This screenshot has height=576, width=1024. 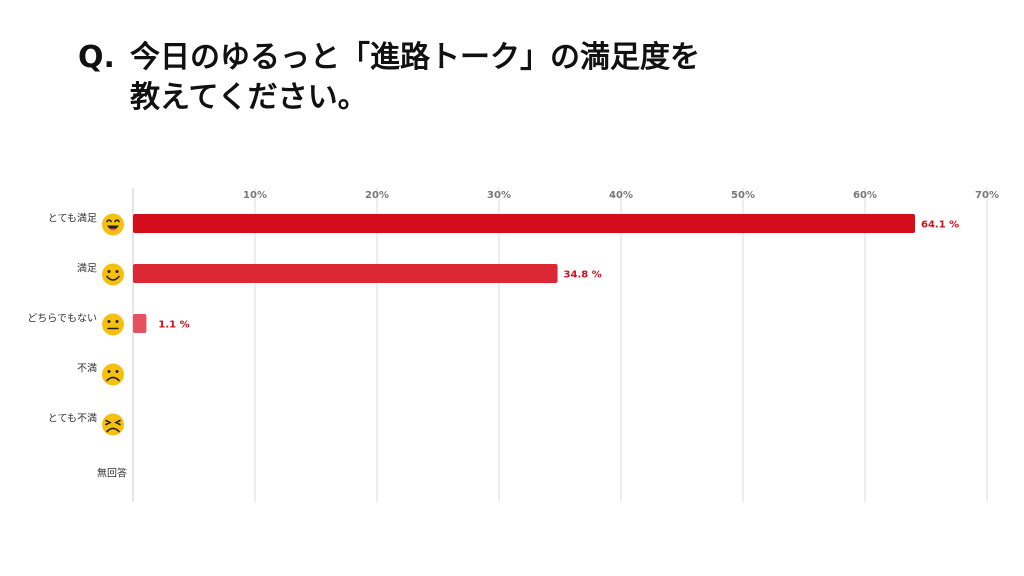 What do you see at coordinates (743, 195) in the screenshot?
I see `x-tick-label: 50%` at bounding box center [743, 195].